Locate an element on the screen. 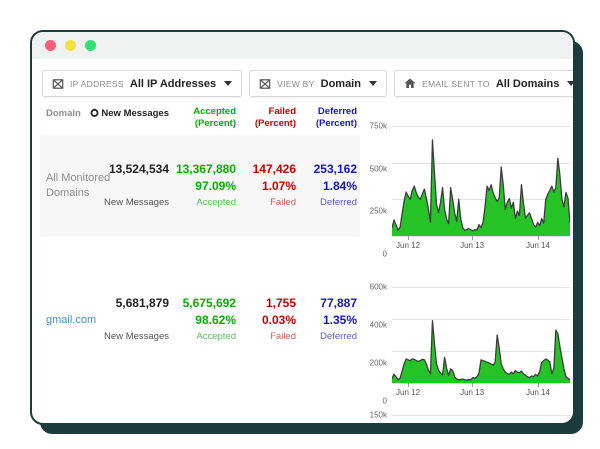  frame-icon is located at coordinates (265, 84).